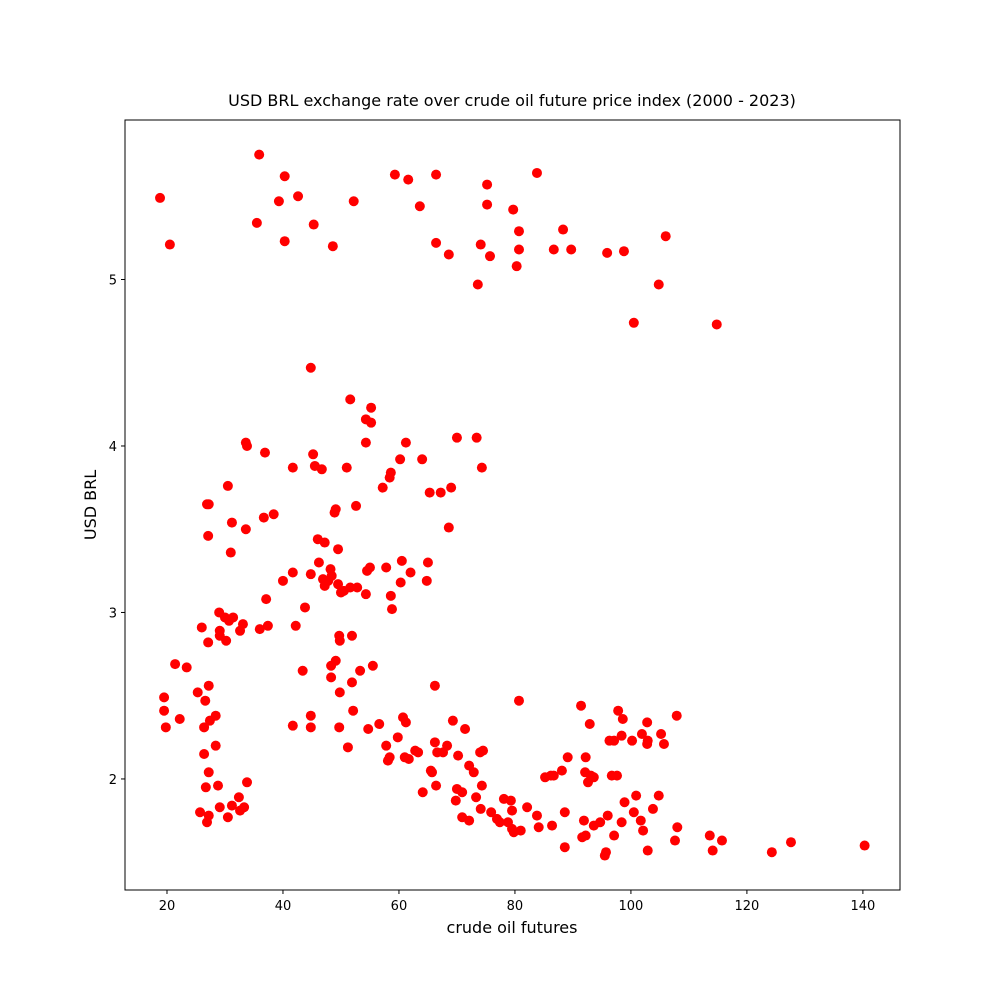 This screenshot has width=1000, height=1000. I want to click on x-tick-label: 60, so click(399, 906).